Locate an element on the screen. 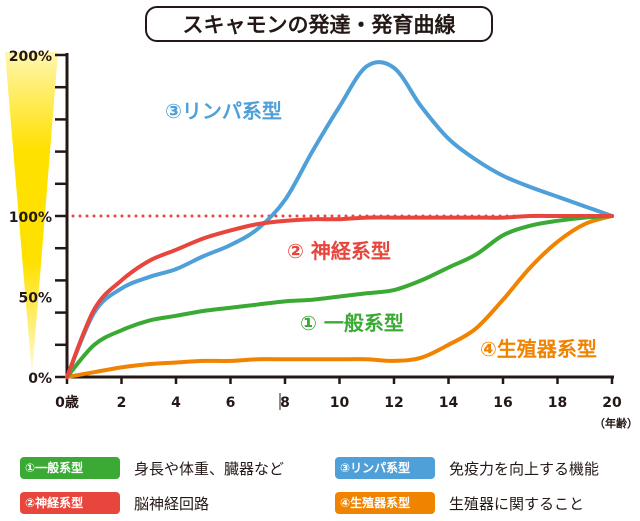 The image size is (640, 521). y-tick-label: 100% is located at coordinates (30, 218).